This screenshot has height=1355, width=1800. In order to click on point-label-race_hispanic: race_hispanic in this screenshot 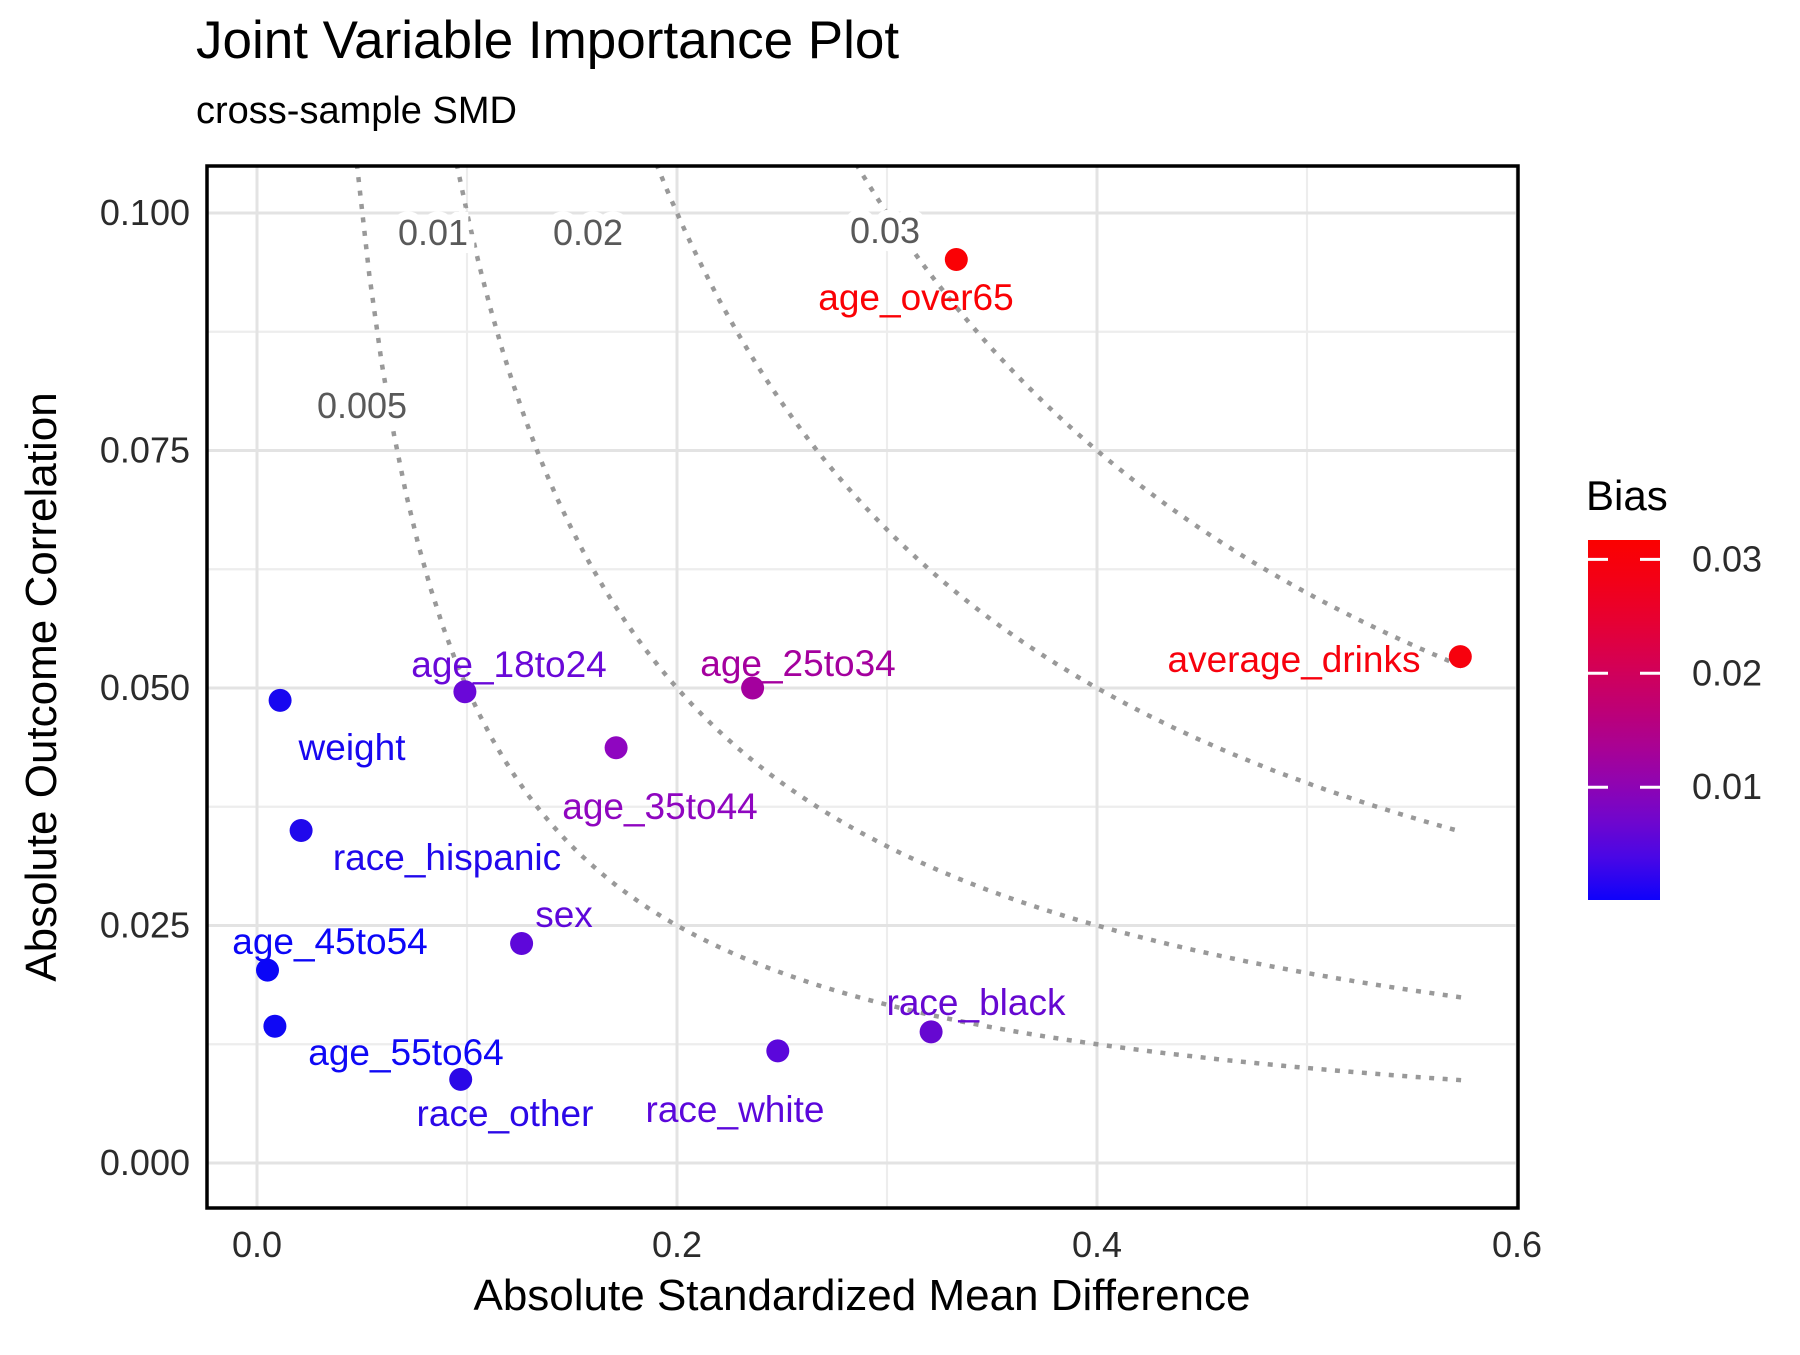, I will do `click(447, 857)`.